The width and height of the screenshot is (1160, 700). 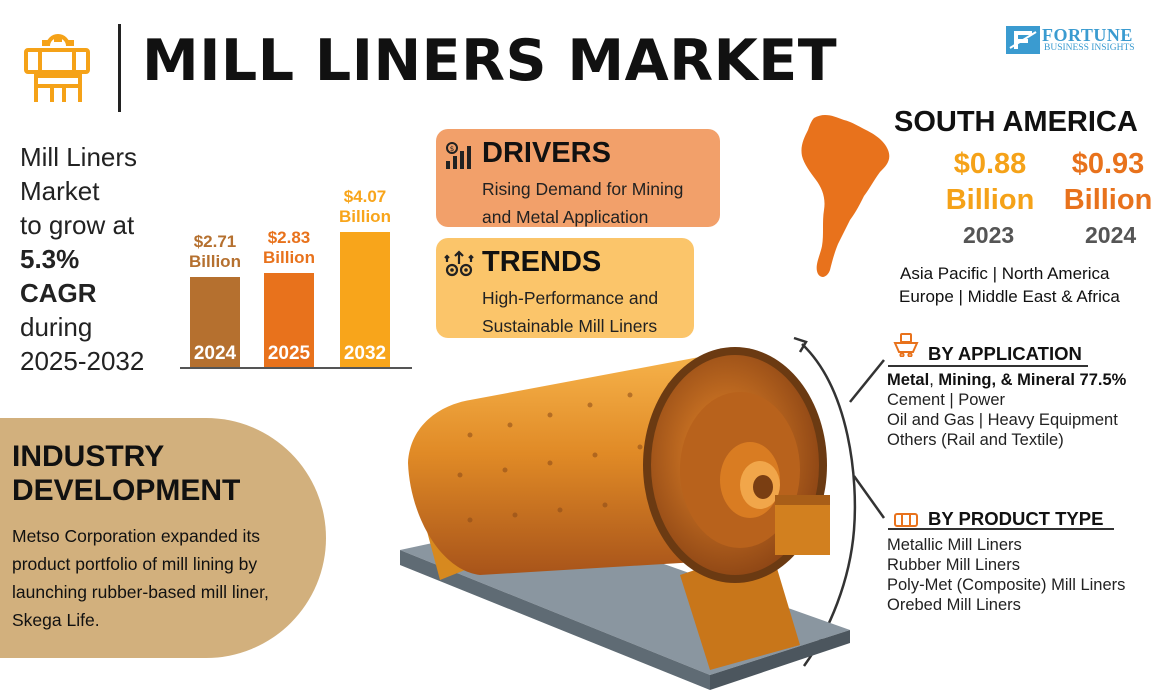 I want to click on region-year: 2024, so click(x=1111, y=235).